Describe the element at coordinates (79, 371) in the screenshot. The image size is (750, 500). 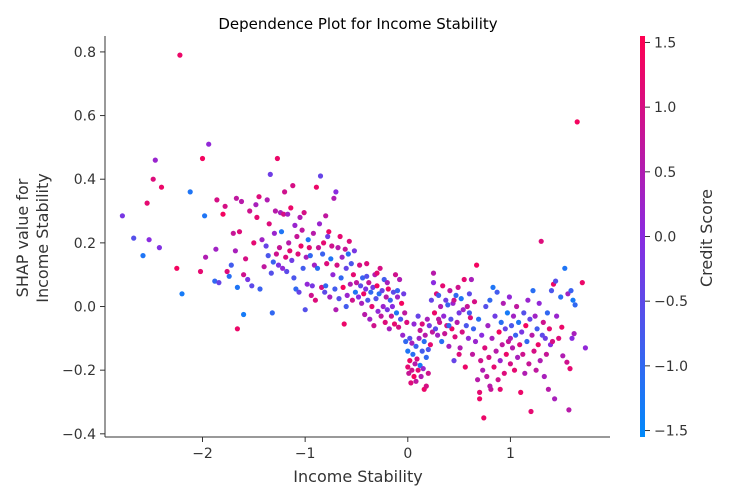
I see `y-tick-label: −0.2` at that location.